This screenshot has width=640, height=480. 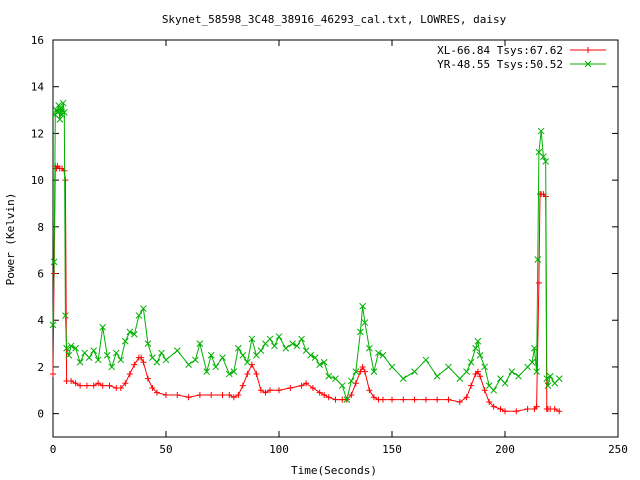 What do you see at coordinates (40, 274) in the screenshot?
I see `y-tick-label: 6` at bounding box center [40, 274].